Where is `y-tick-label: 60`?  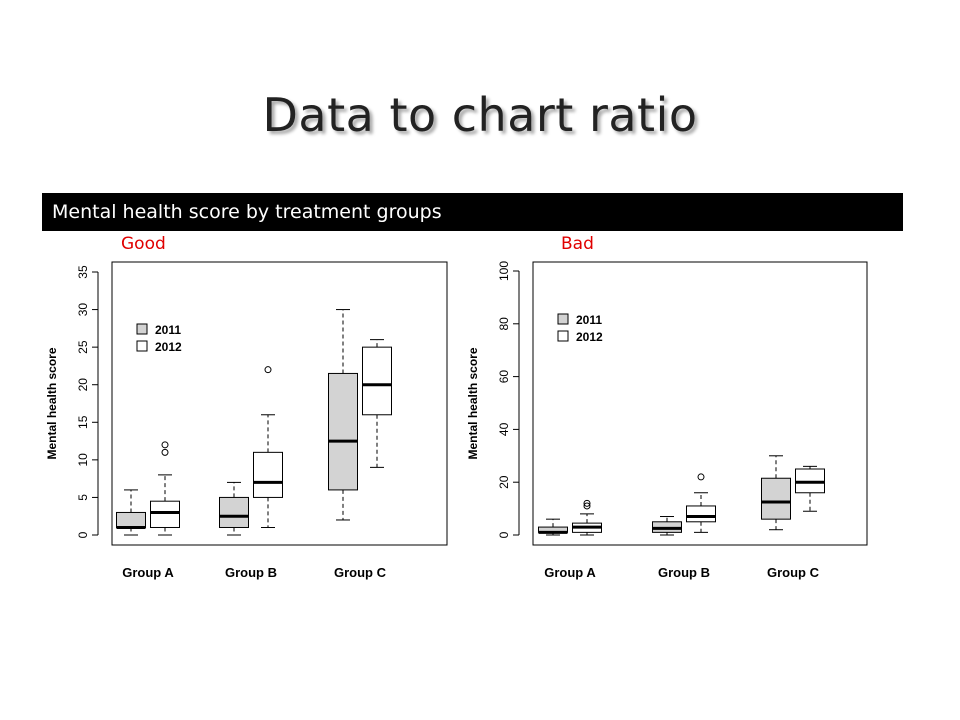
y-tick-label: 60 is located at coordinates (504, 377).